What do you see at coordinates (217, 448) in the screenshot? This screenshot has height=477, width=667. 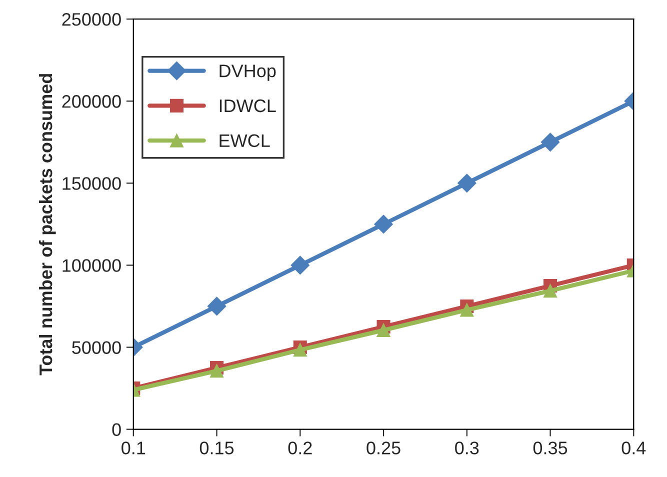 I see `x-tick-label: 0.15` at bounding box center [217, 448].